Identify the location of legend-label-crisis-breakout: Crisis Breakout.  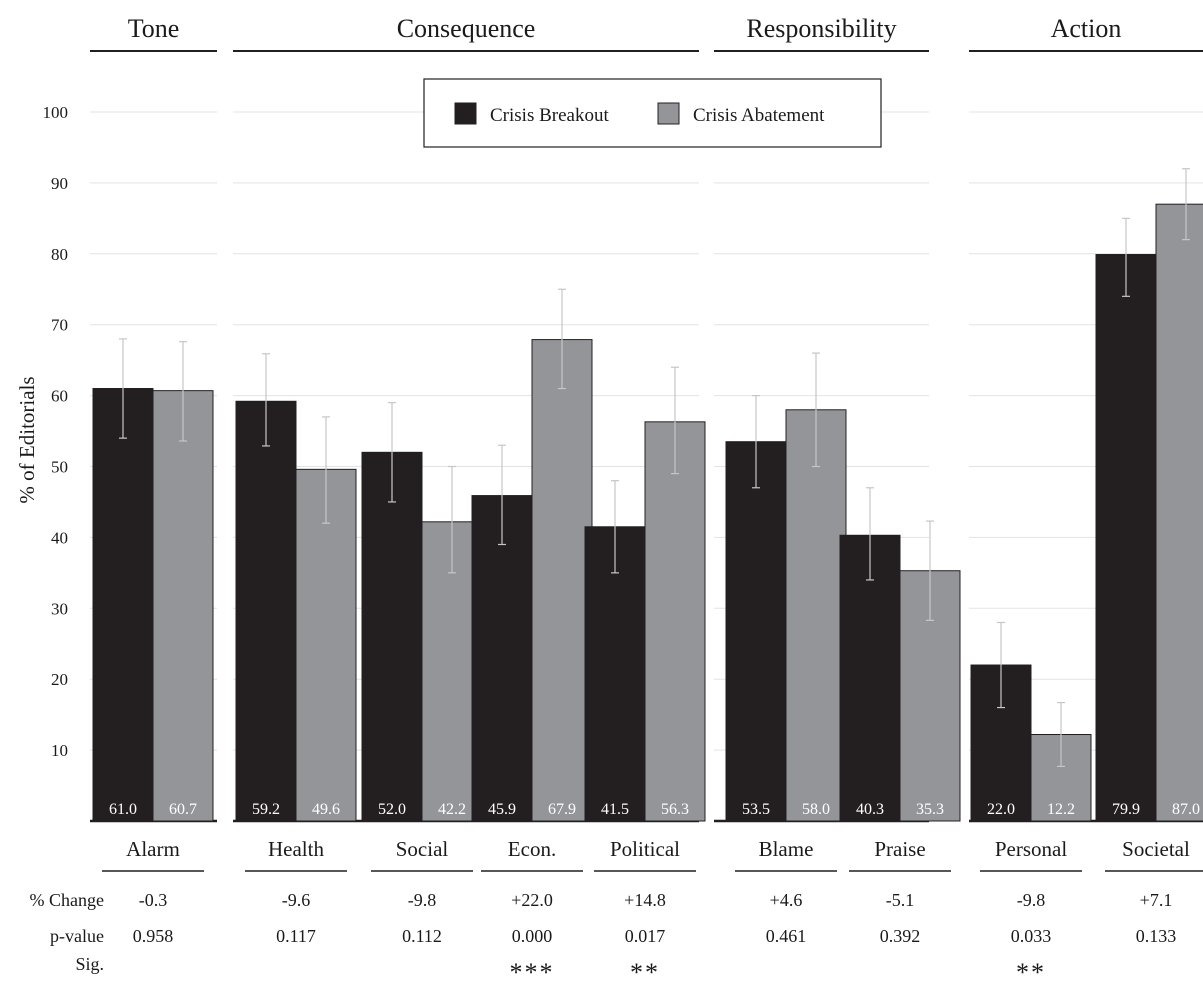
(549, 115).